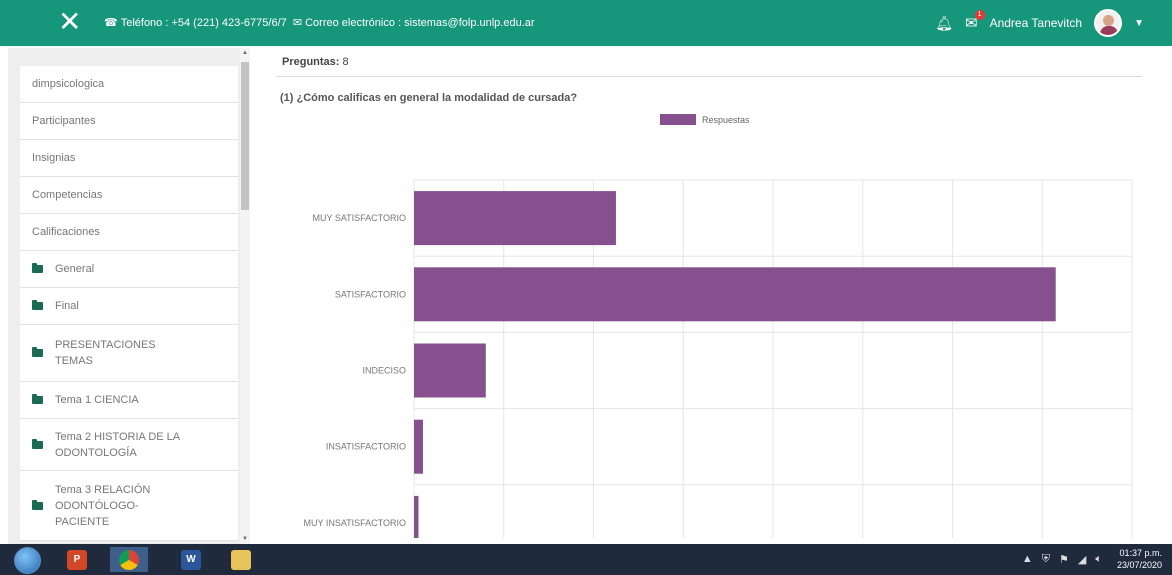  Describe the element at coordinates (1046, 559) in the screenshot. I see `shield-icon: ⛨` at that location.